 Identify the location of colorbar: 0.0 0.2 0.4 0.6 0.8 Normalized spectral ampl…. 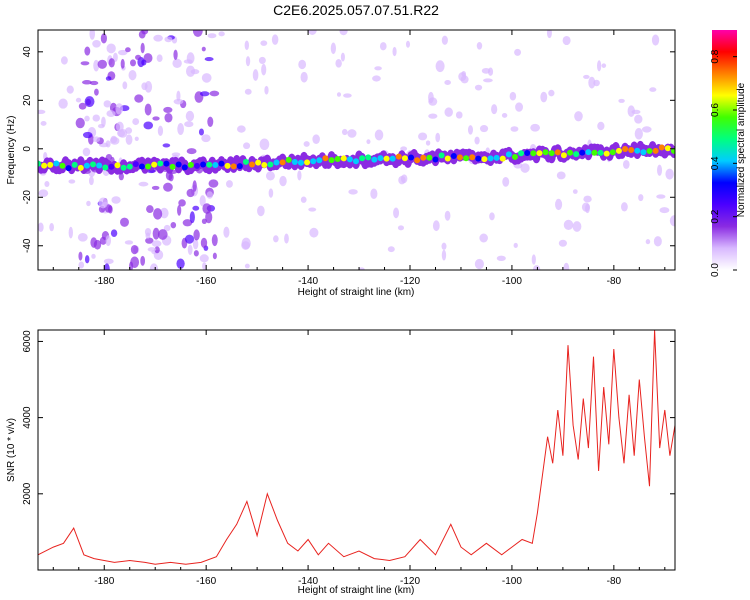
(728, 153).